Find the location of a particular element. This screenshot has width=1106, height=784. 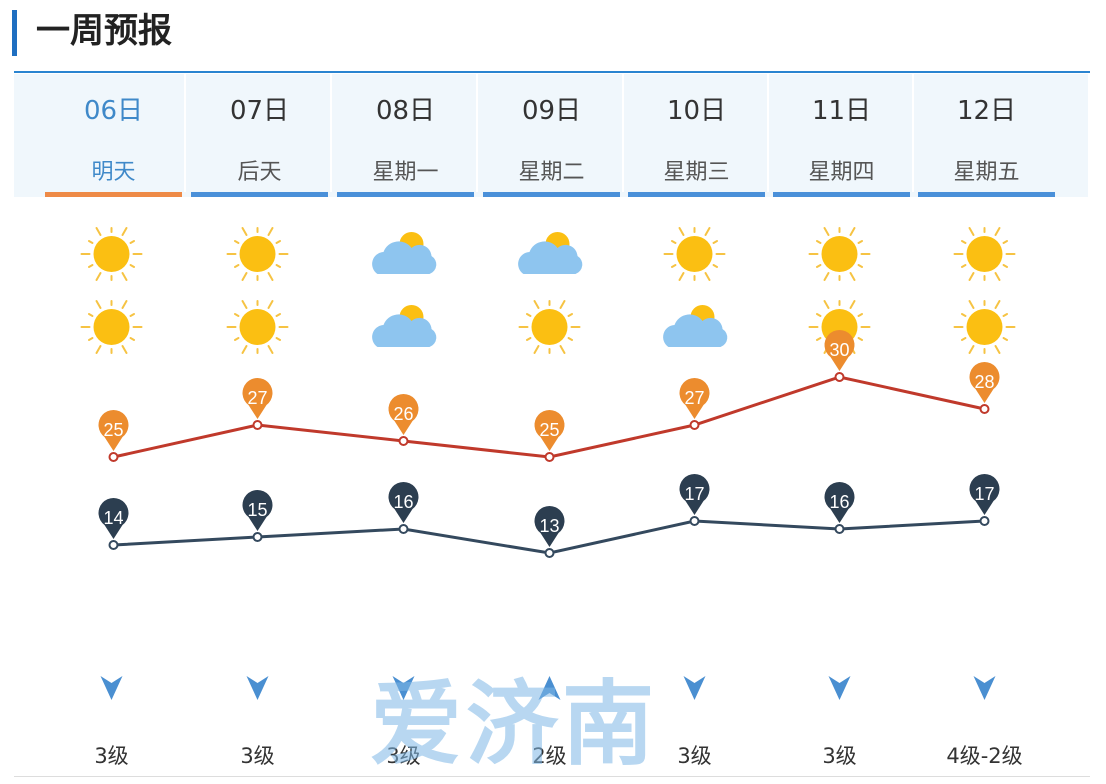

day-tab-3: 09日星期二 is located at coordinates (552, 135).